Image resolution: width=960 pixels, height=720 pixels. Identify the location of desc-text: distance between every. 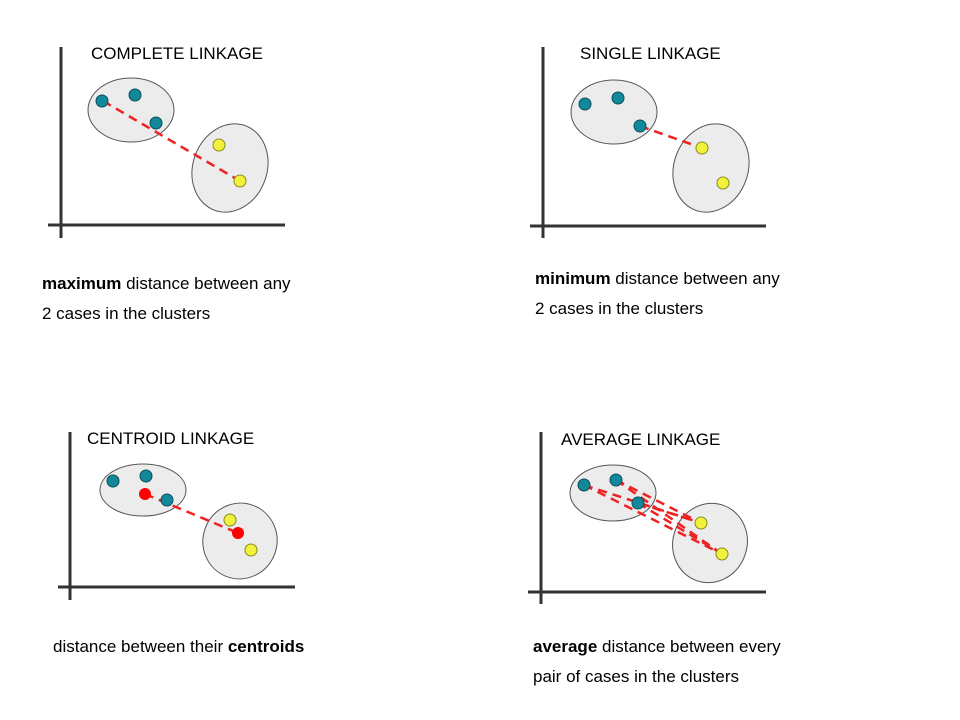
(689, 646).